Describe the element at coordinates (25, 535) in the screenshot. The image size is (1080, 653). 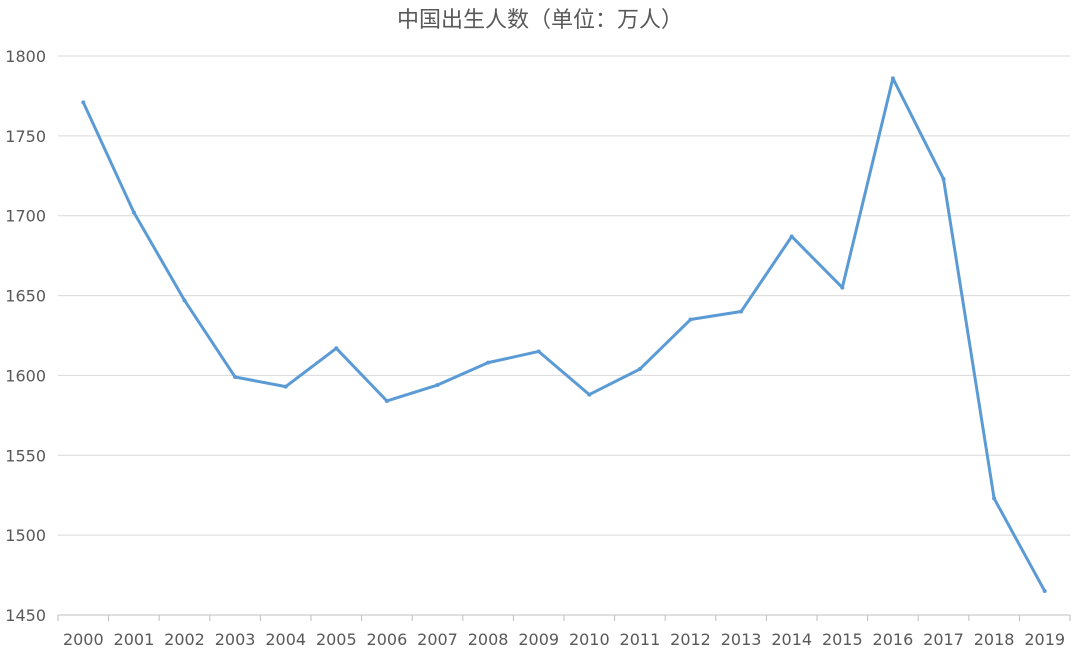
I see `y-tick-label: 1500` at that location.